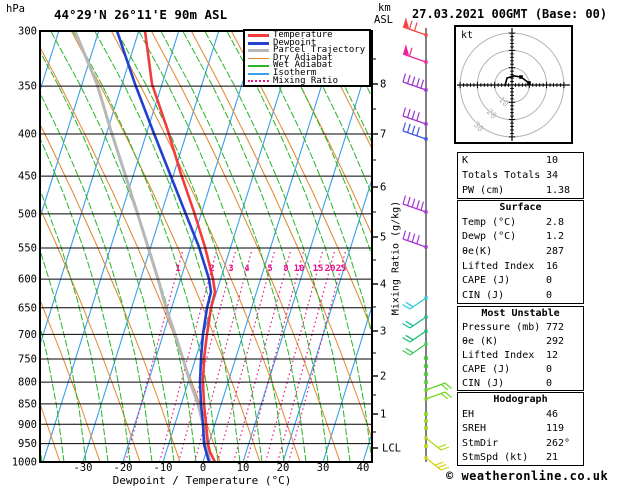 The height and width of the screenshot is (486, 629). What do you see at coordinates (384, 8) in the screenshot?
I see `km-axis-unit: km` at bounding box center [384, 8].